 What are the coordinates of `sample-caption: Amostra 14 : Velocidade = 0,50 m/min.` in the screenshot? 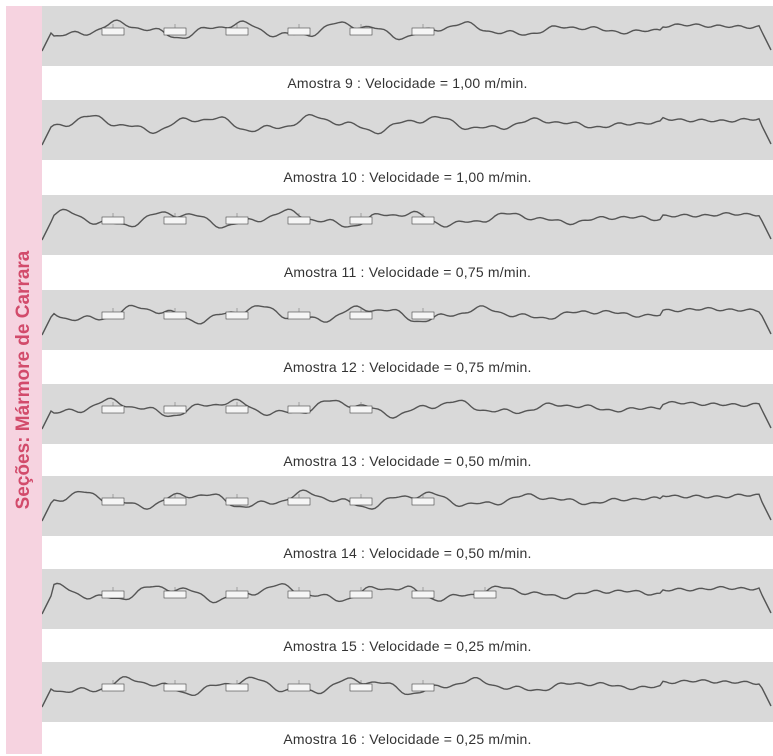 It's located at (407, 553).